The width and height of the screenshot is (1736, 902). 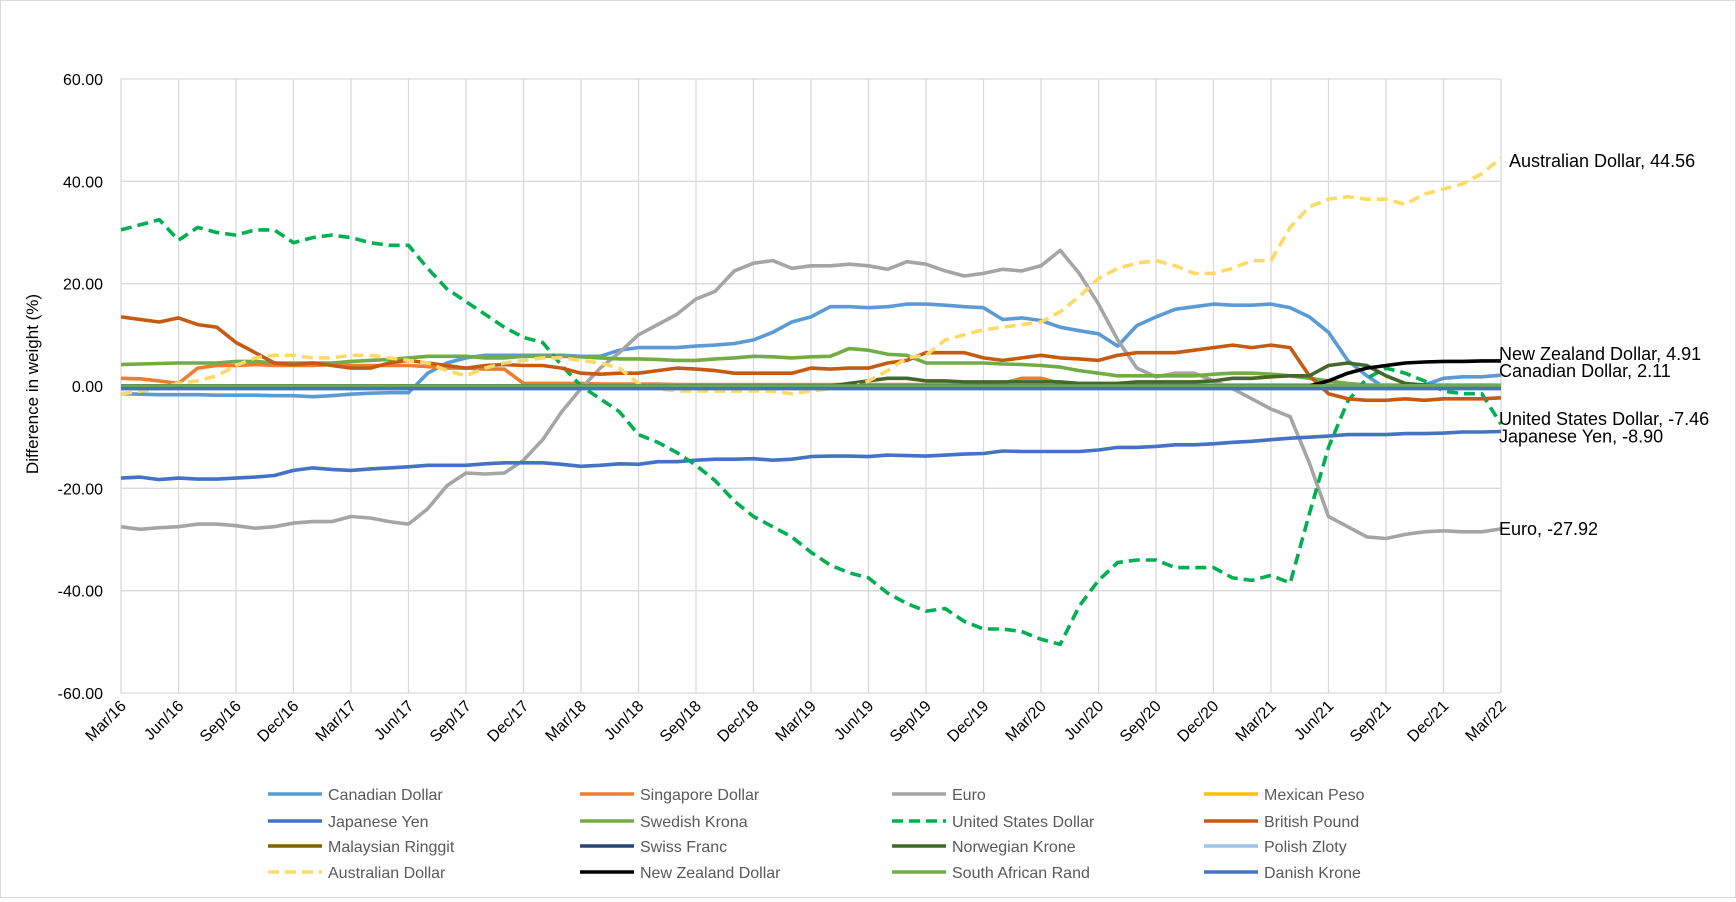 What do you see at coordinates (451, 722) in the screenshot?
I see `x-tick-label: Sep/17` at bounding box center [451, 722].